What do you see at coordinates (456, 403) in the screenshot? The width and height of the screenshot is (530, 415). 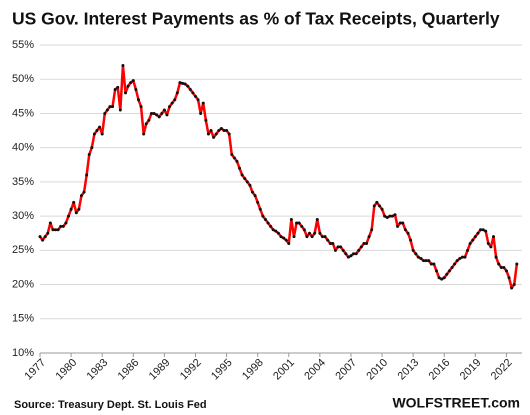 I see `brand: WOLFSTREET.com` at bounding box center [456, 403].